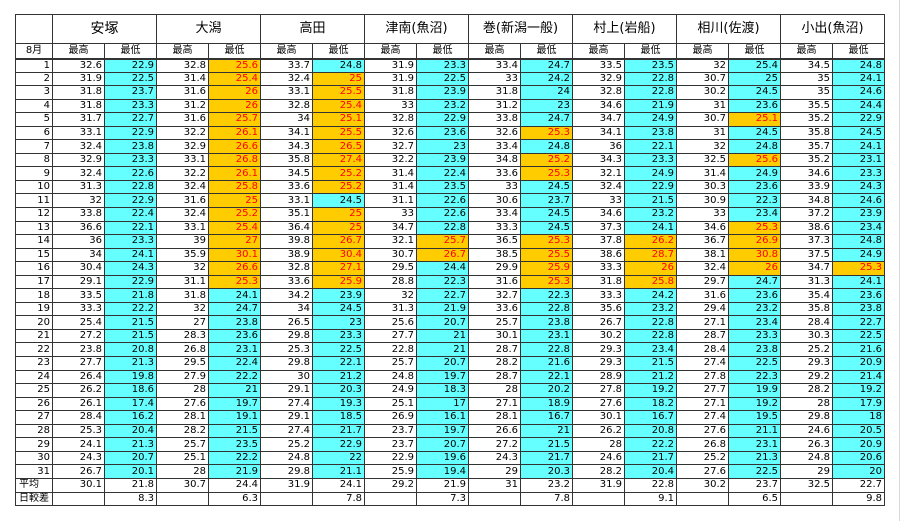 Image resolution: width=900 pixels, height=521 pixels. Describe the element at coordinates (338, 458) in the screenshot. I see `low-temp-cell: 22` at that location.